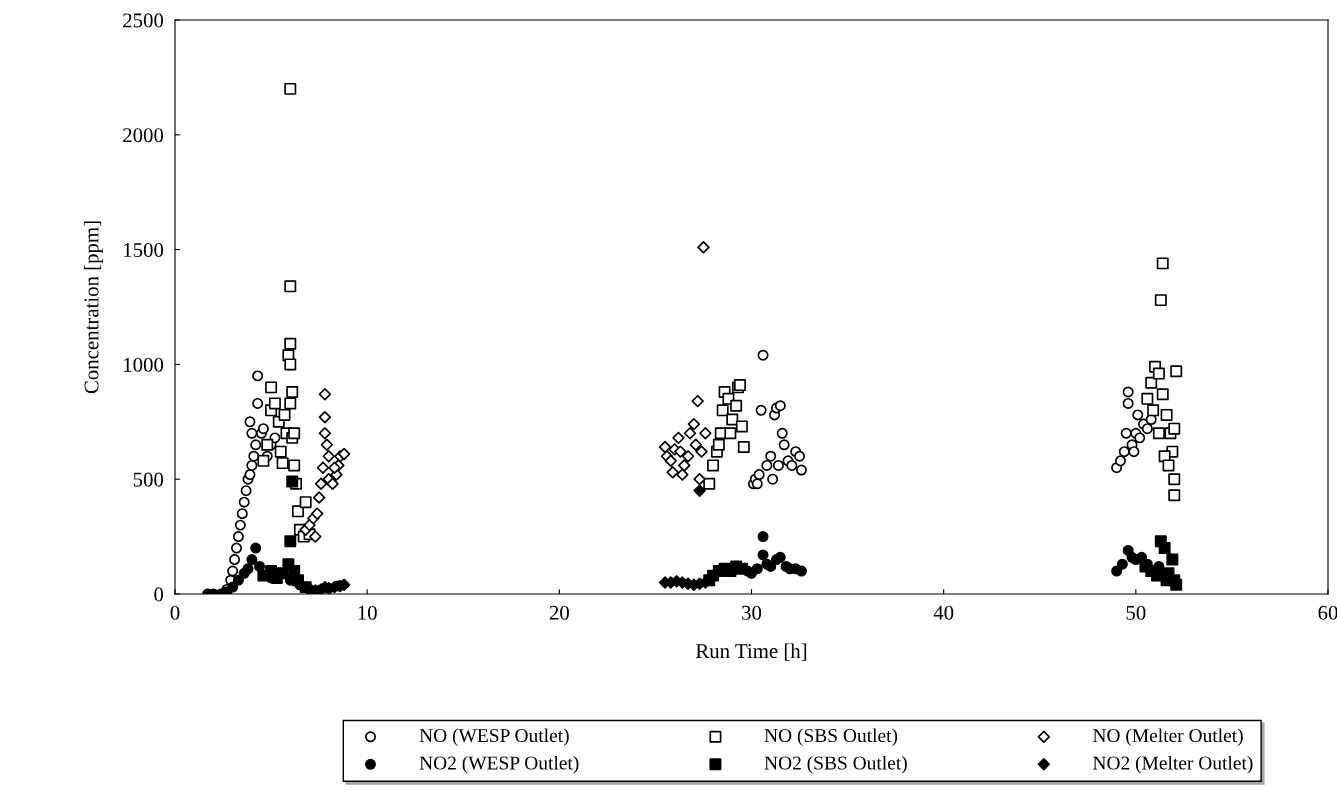 The image size is (1337, 795). I want to click on y-tick-label: 1500, so click(144, 250).